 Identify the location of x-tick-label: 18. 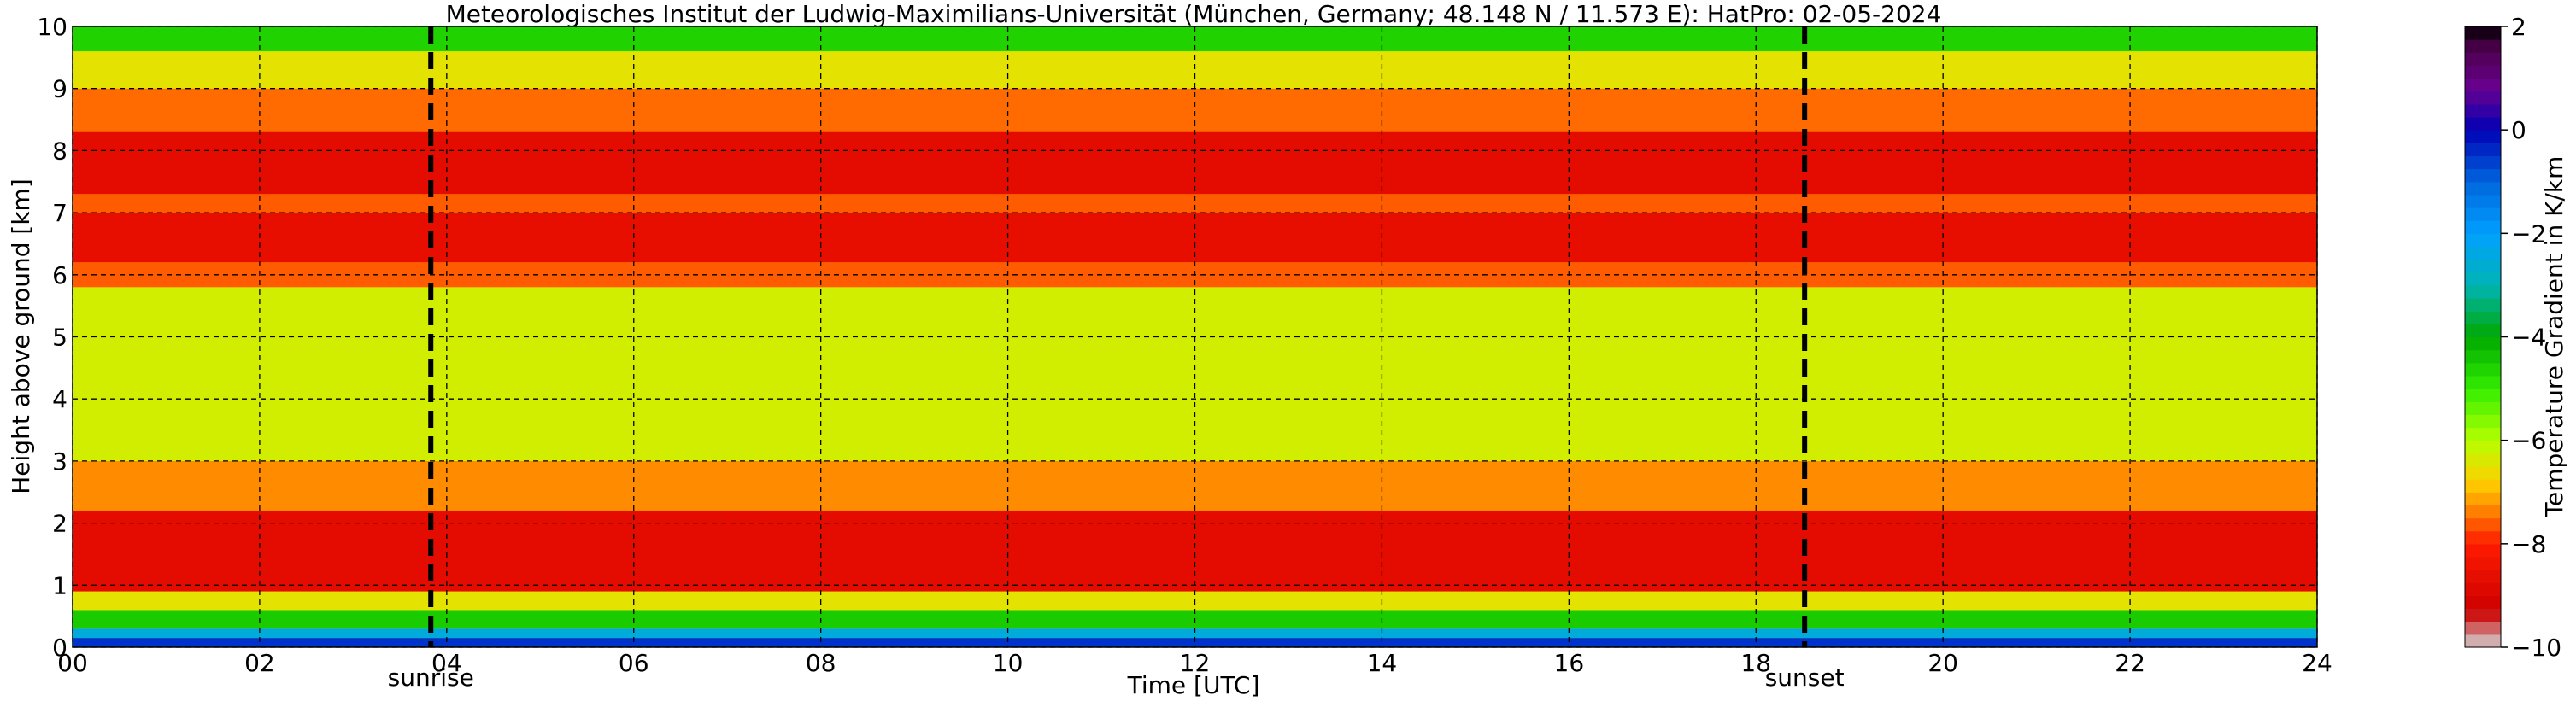
(1755, 663).